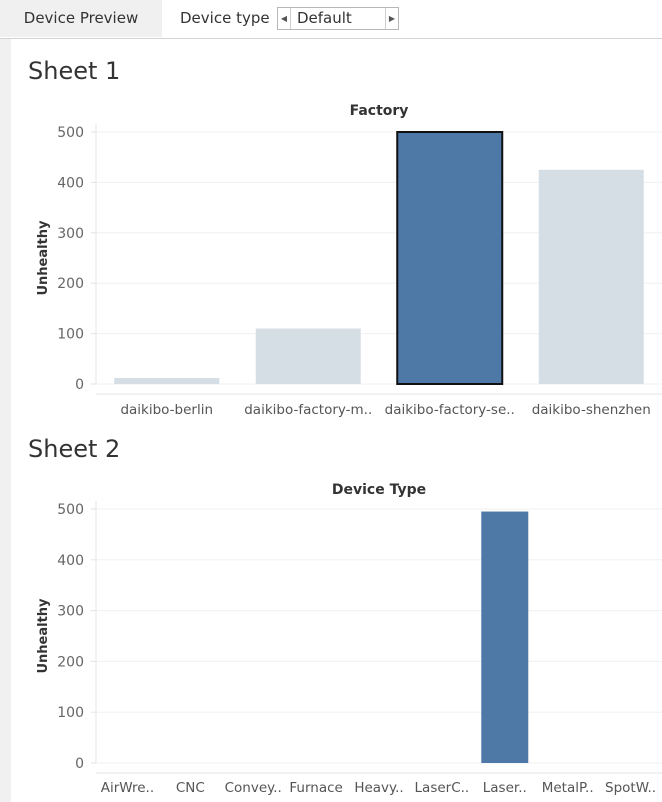 Image resolution: width=662 pixels, height=802 pixels. Describe the element at coordinates (450, 410) in the screenshot. I see `x-category-label: daikibo-factory-se..` at that location.